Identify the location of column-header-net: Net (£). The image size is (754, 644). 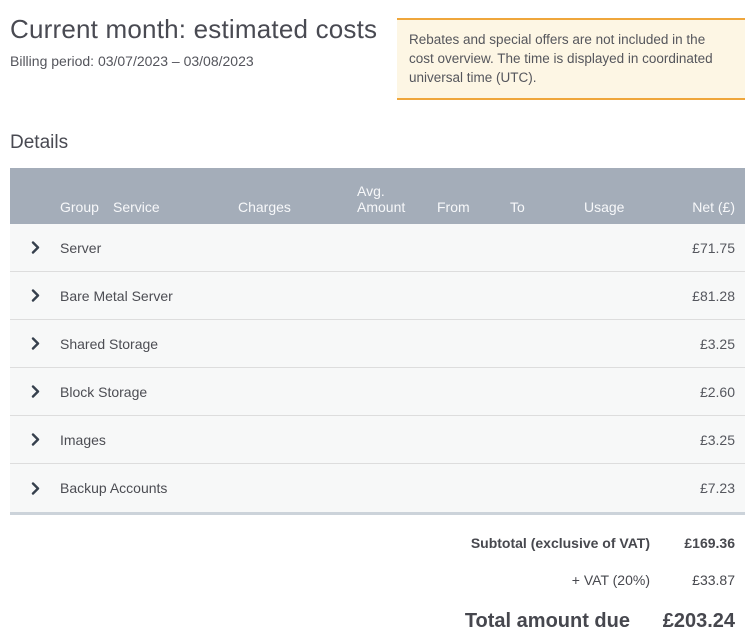
(713, 207).